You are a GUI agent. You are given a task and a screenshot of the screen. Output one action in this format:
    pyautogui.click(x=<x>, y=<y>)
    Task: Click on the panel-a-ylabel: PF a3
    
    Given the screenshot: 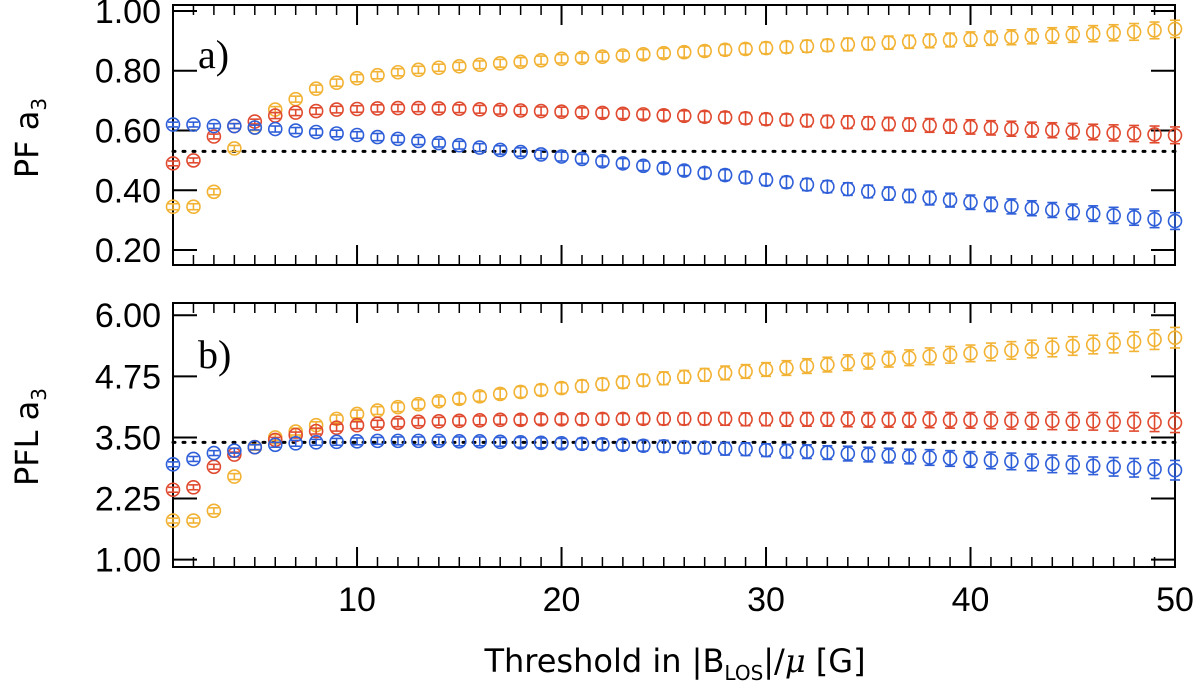 What is the action you would take?
    pyautogui.click(x=29, y=138)
    